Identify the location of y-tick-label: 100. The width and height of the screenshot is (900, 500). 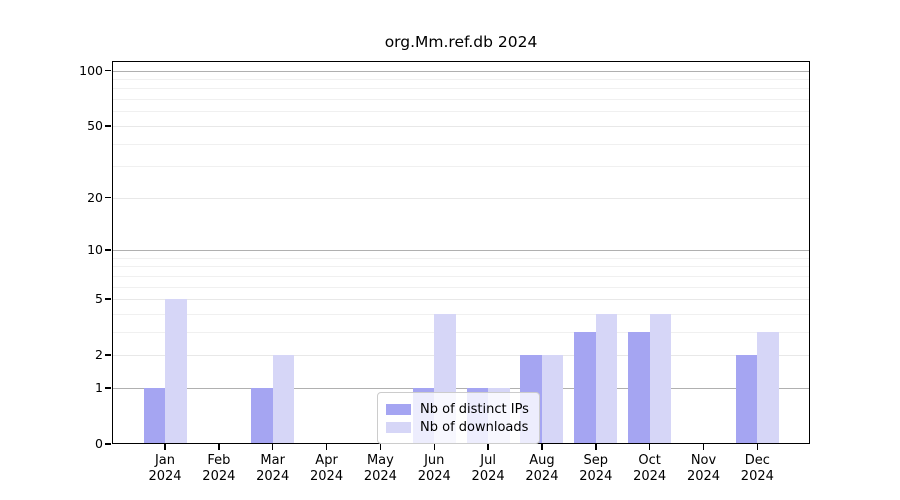
(91, 70).